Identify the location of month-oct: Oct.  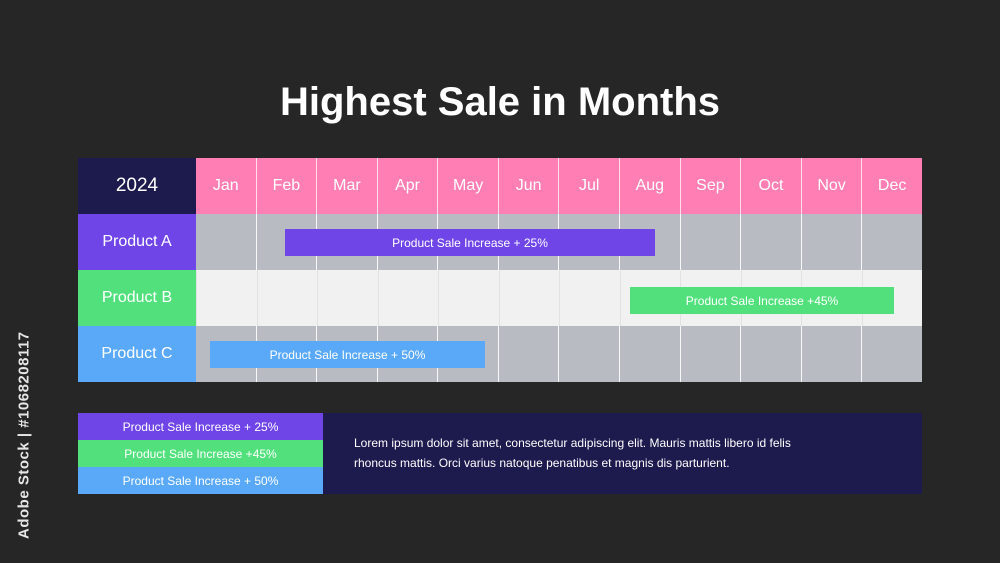
(770, 186).